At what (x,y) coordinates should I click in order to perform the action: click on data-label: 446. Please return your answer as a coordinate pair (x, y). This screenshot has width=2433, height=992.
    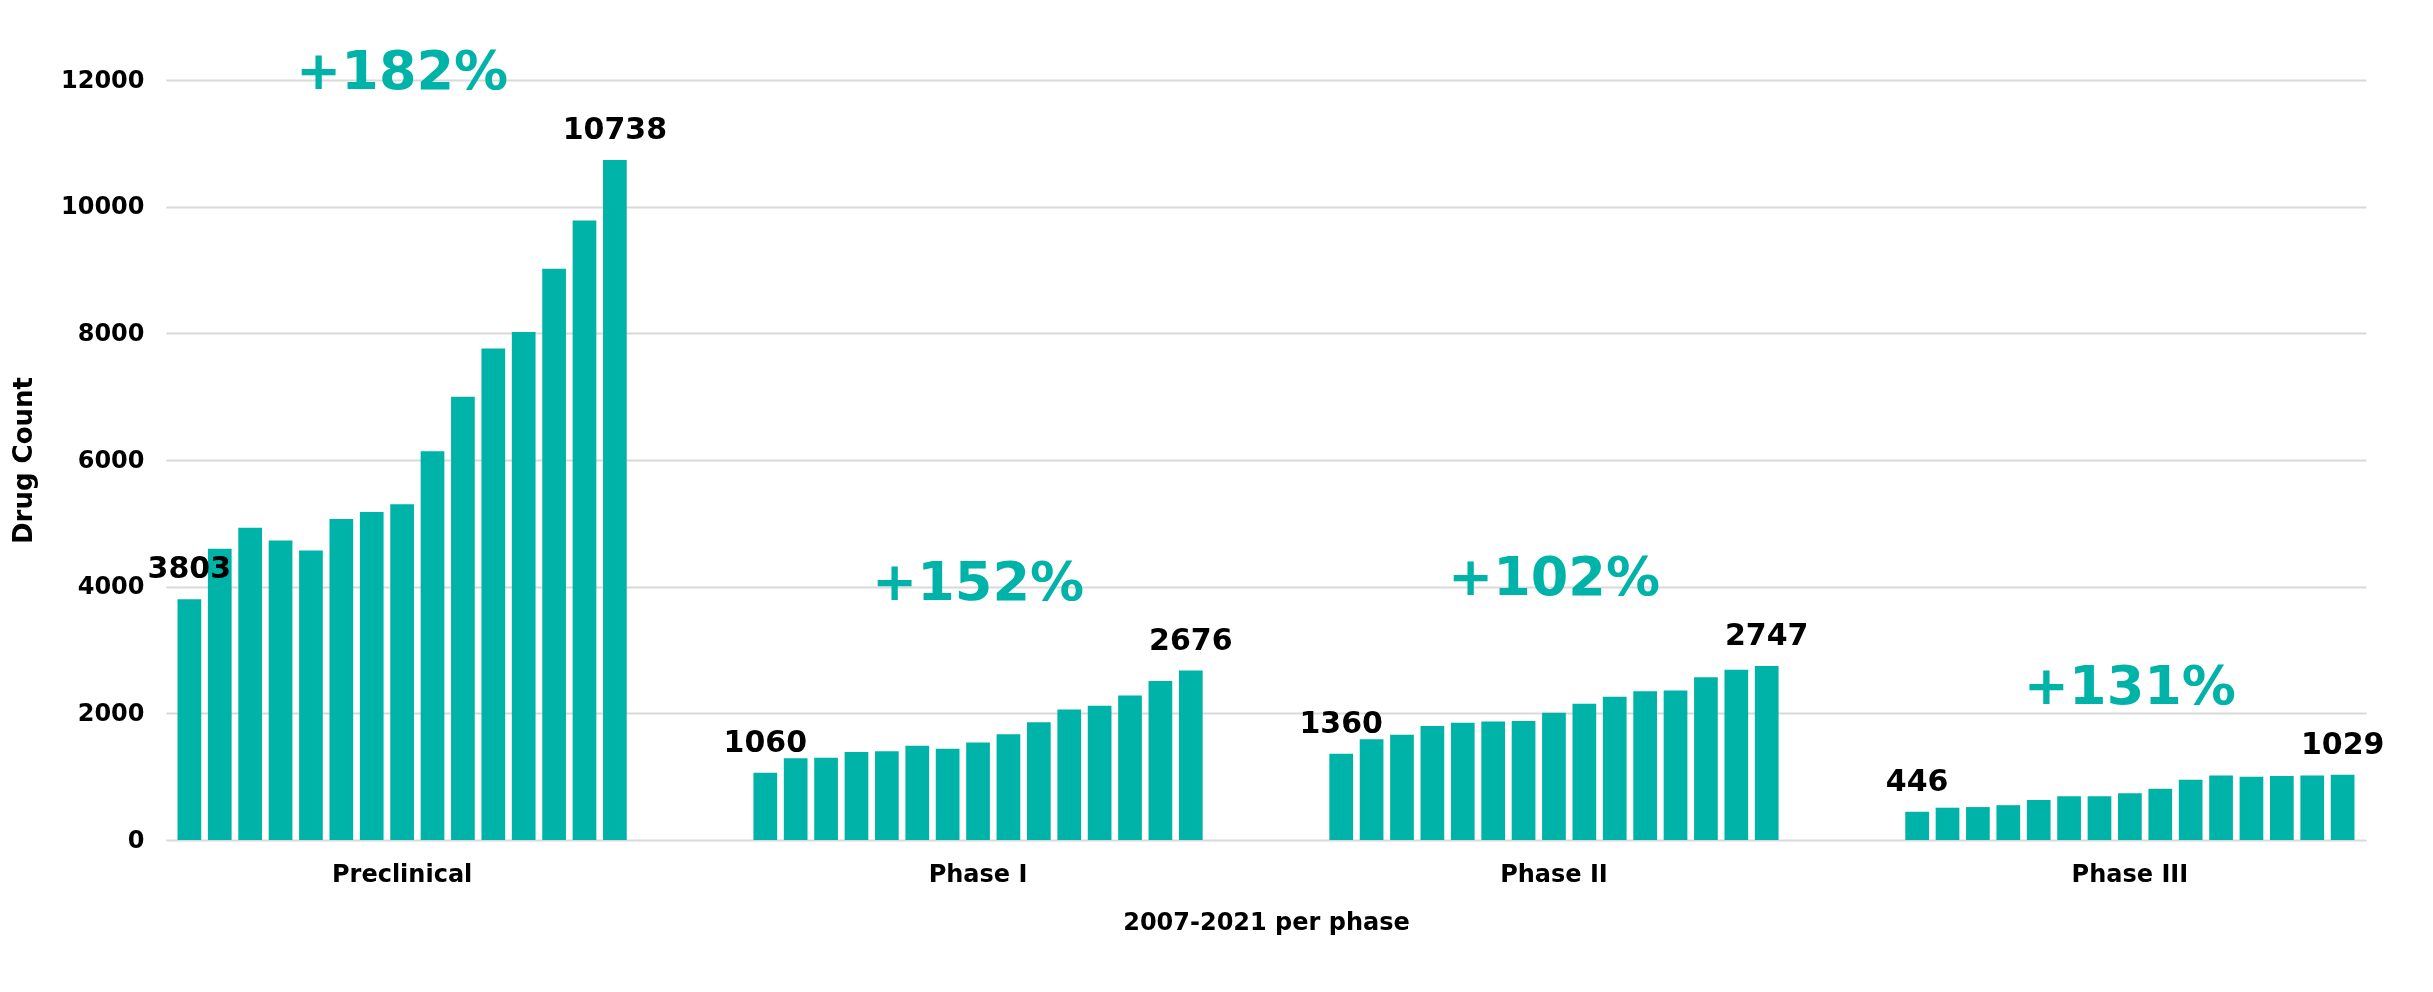
    Looking at the image, I should click on (1917, 780).